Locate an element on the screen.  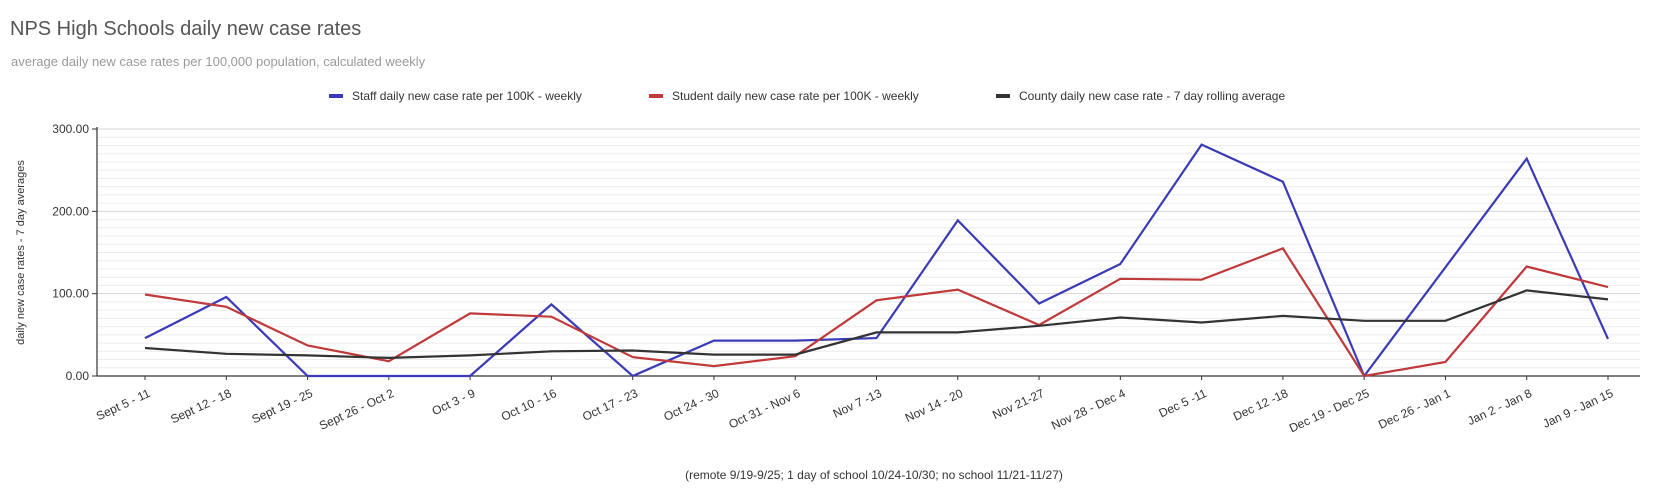
x-tick-label: Jan 9 - Jan 15 is located at coordinates (1577, 408).